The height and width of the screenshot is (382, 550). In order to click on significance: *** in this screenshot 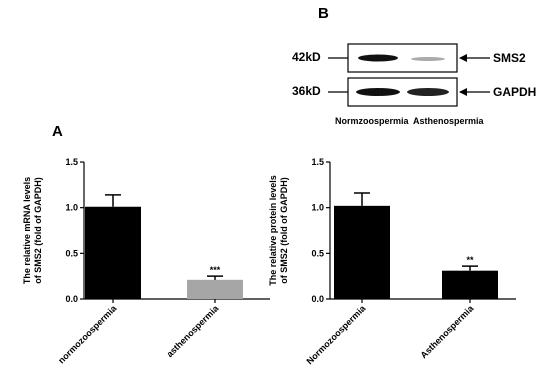, I will do `click(215, 270)`.